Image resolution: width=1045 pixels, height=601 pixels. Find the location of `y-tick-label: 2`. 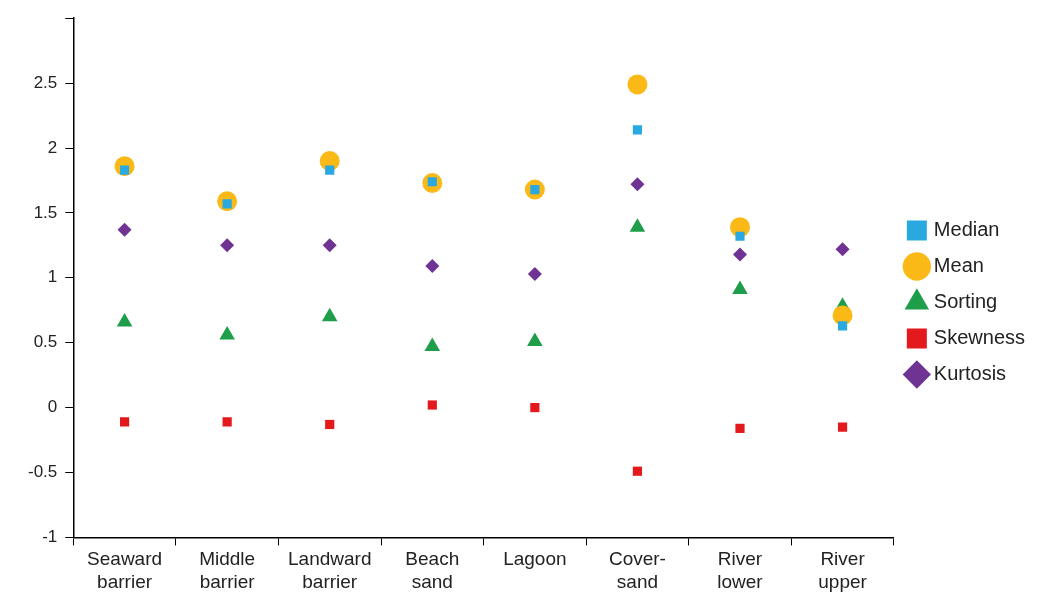

y-tick-label: 2 is located at coordinates (52, 147).